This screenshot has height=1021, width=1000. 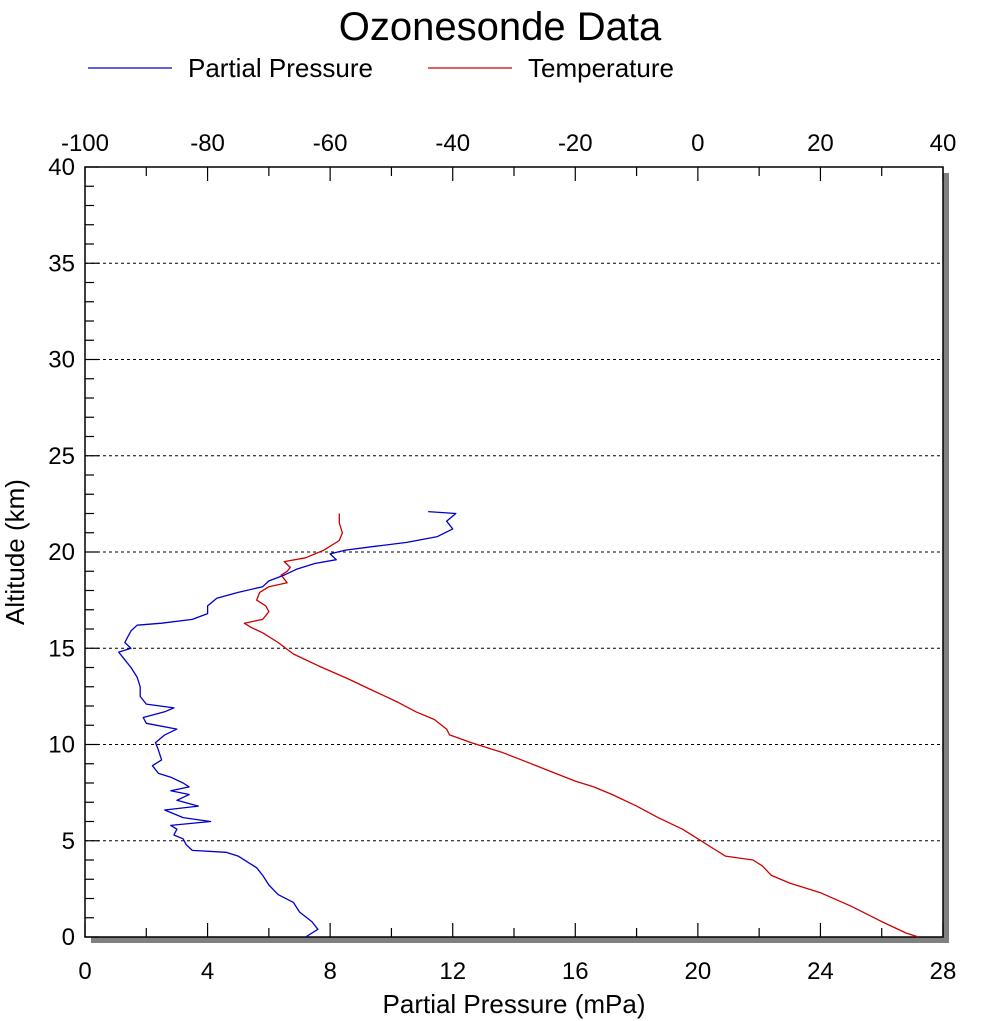 What do you see at coordinates (943, 971) in the screenshot?
I see `x-tick-label-7: 28` at bounding box center [943, 971].